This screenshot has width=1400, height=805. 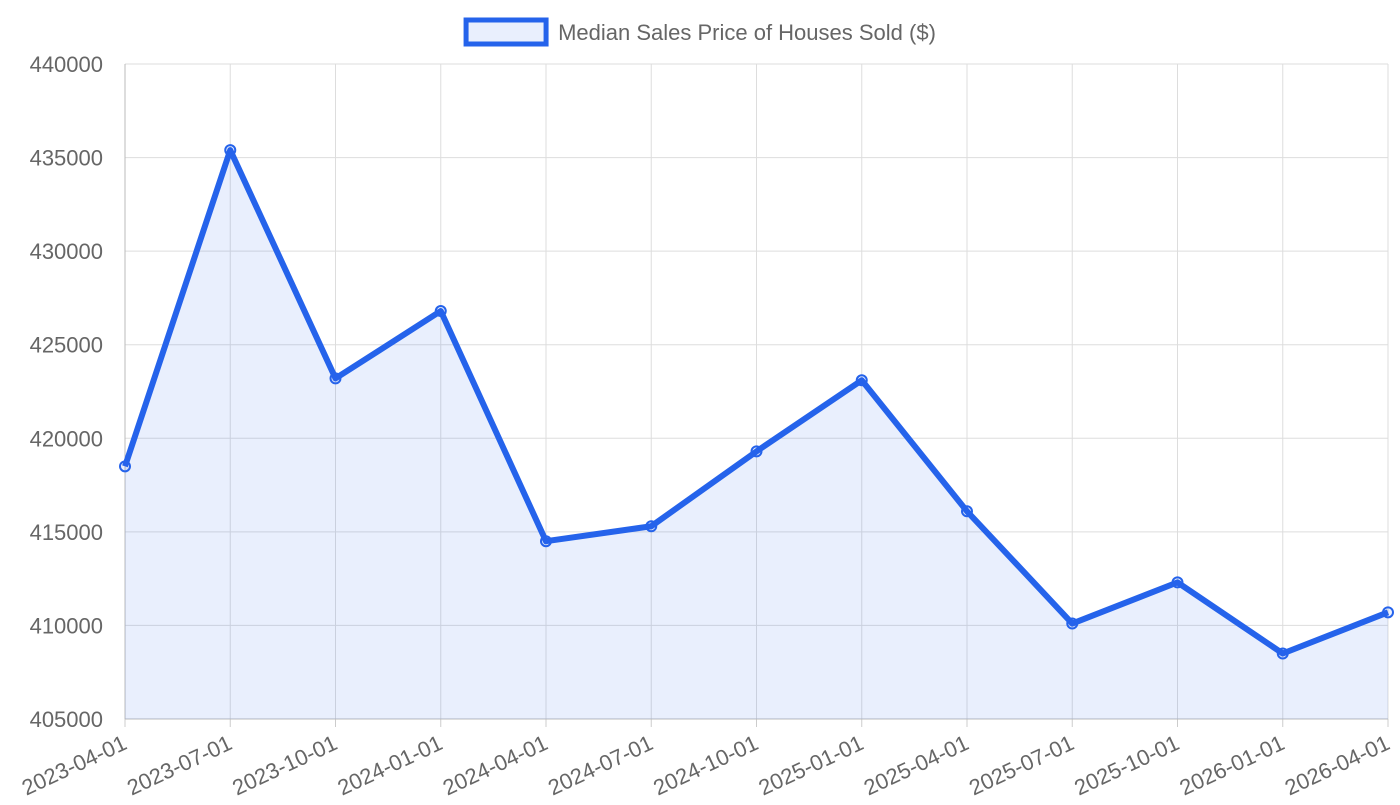 What do you see at coordinates (66, 64) in the screenshot?
I see `y-tick-label: 440000` at bounding box center [66, 64].